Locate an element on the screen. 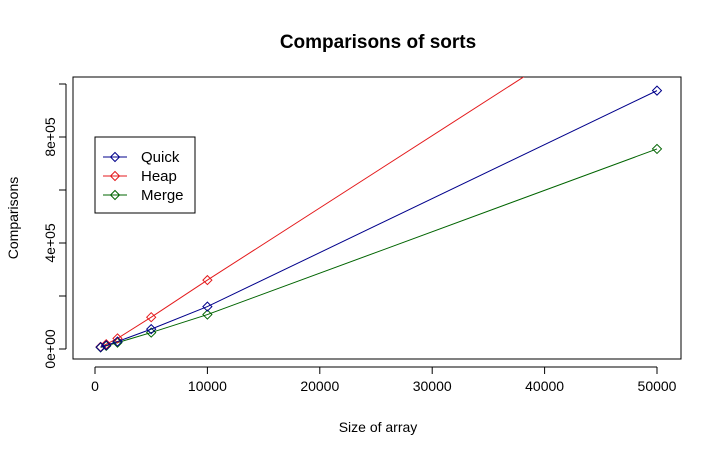 Image resolution: width=720 pixels, height=457 pixels. x-tick-label: 10000 is located at coordinates (207, 386).